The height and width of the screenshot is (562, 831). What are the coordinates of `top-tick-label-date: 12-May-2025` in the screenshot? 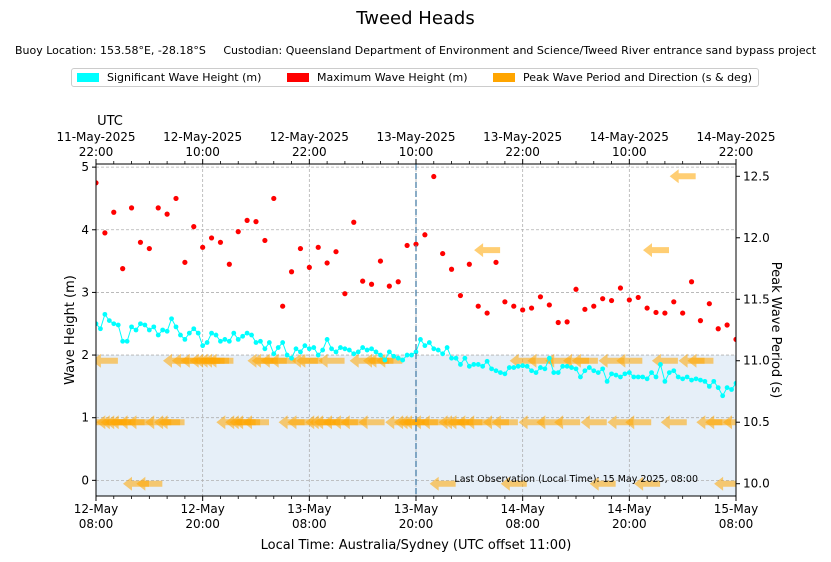 It's located at (309, 137).